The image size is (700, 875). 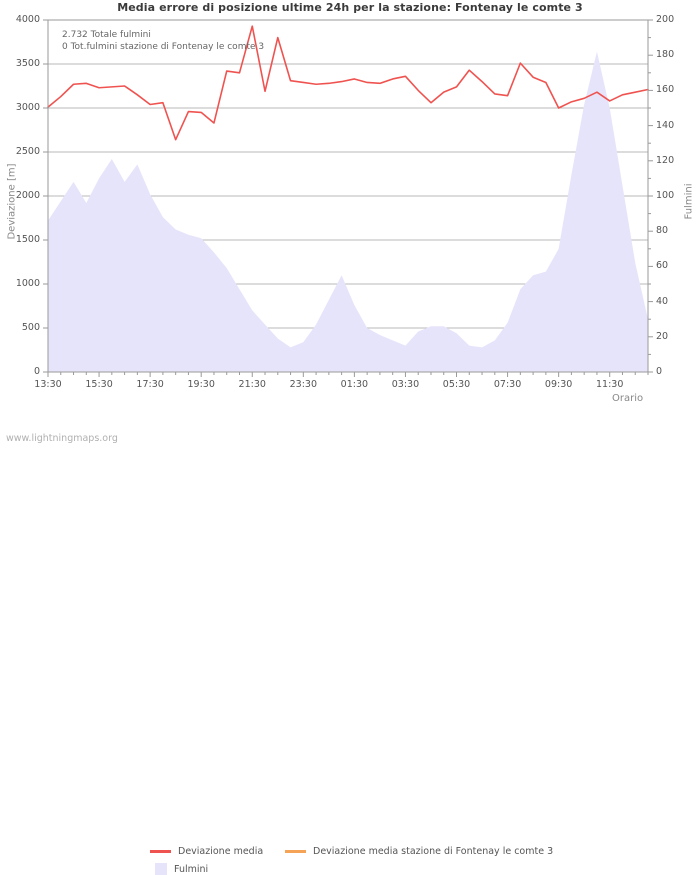 What do you see at coordinates (665, 19) in the screenshot?
I see `y-axis-right-tick-label: 200` at bounding box center [665, 19].